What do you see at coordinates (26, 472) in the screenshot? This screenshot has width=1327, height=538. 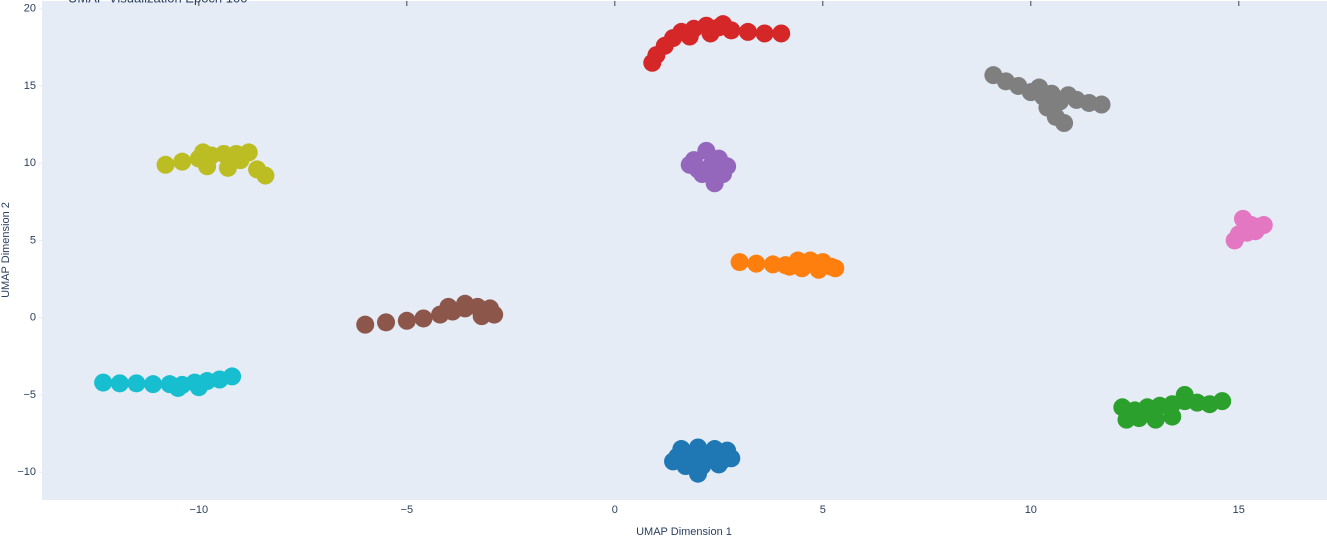 I see `y-tick-label: −10` at bounding box center [26, 472].